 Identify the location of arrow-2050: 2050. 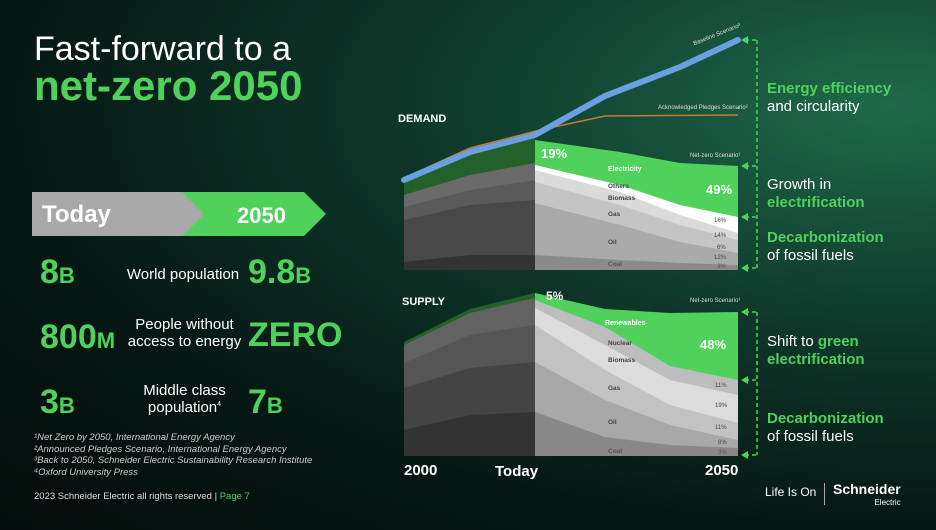
(261, 215).